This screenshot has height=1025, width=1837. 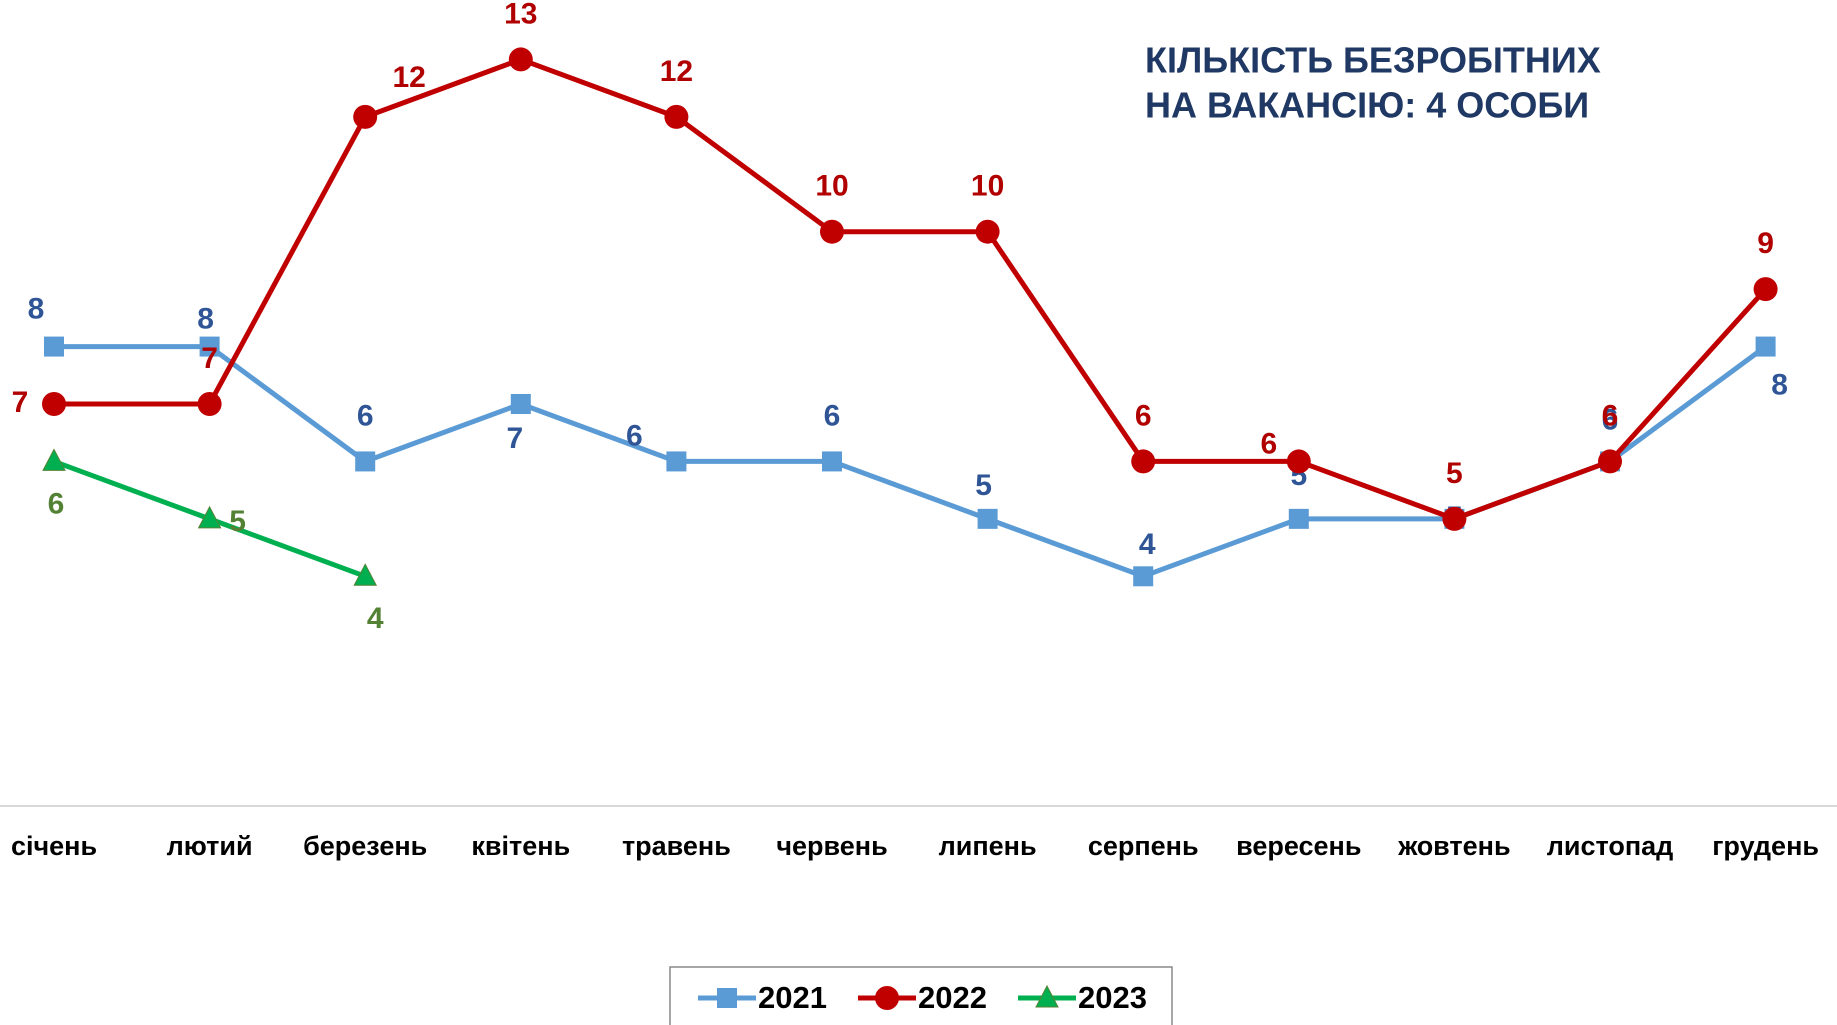 I want to click on legend-label: 2021, so click(x=792, y=997).